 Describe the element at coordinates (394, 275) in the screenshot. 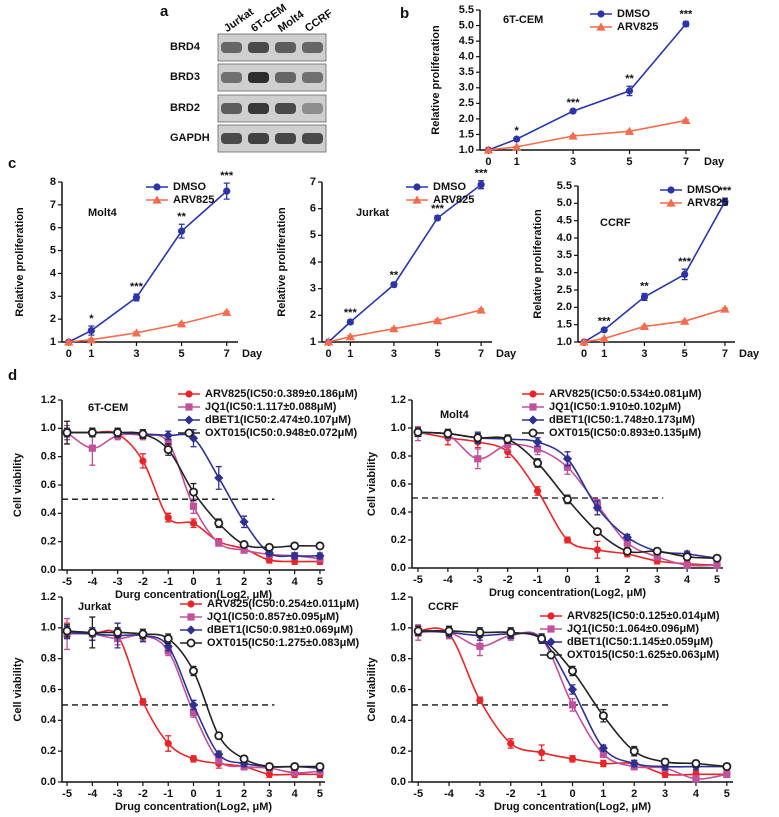

I see `significance-label: **` at that location.